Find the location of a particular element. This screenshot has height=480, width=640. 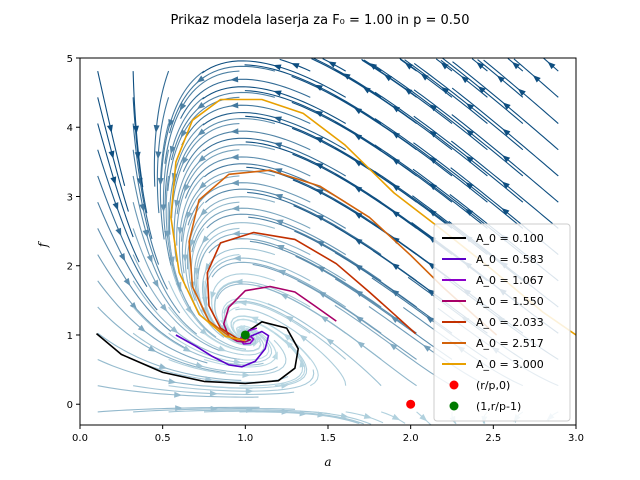

y-tick-label-1: 1 is located at coordinates (70, 336).